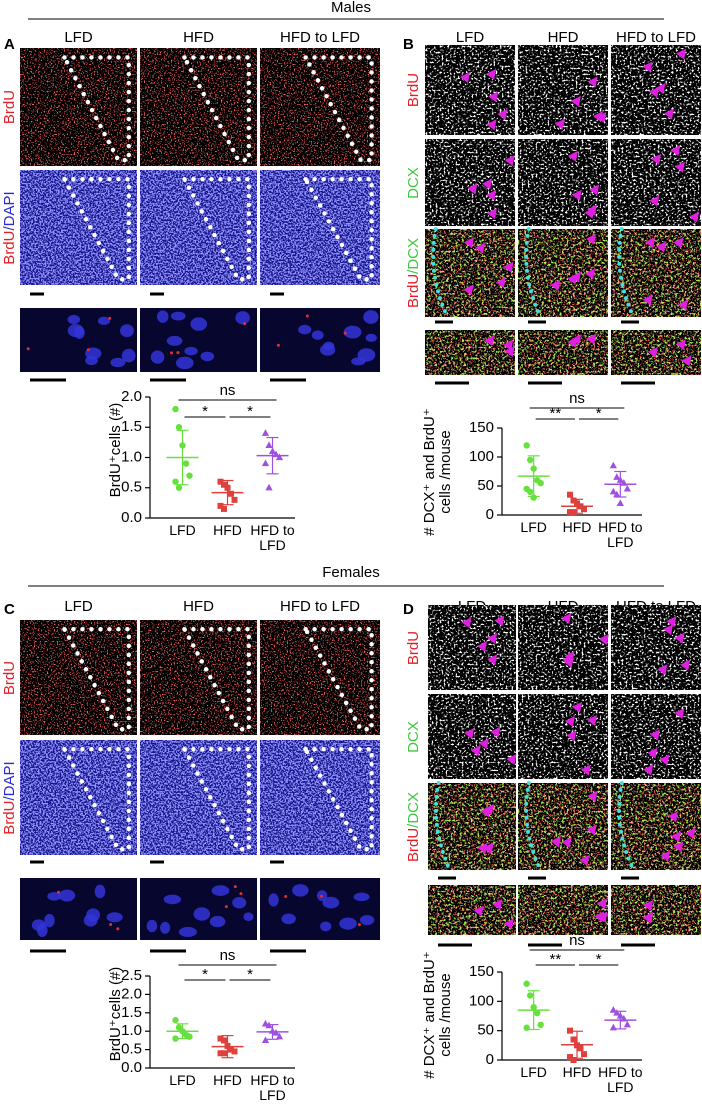 The height and width of the screenshot is (1106, 702). I want to click on x-tick-label: HFD, so click(227, 530).